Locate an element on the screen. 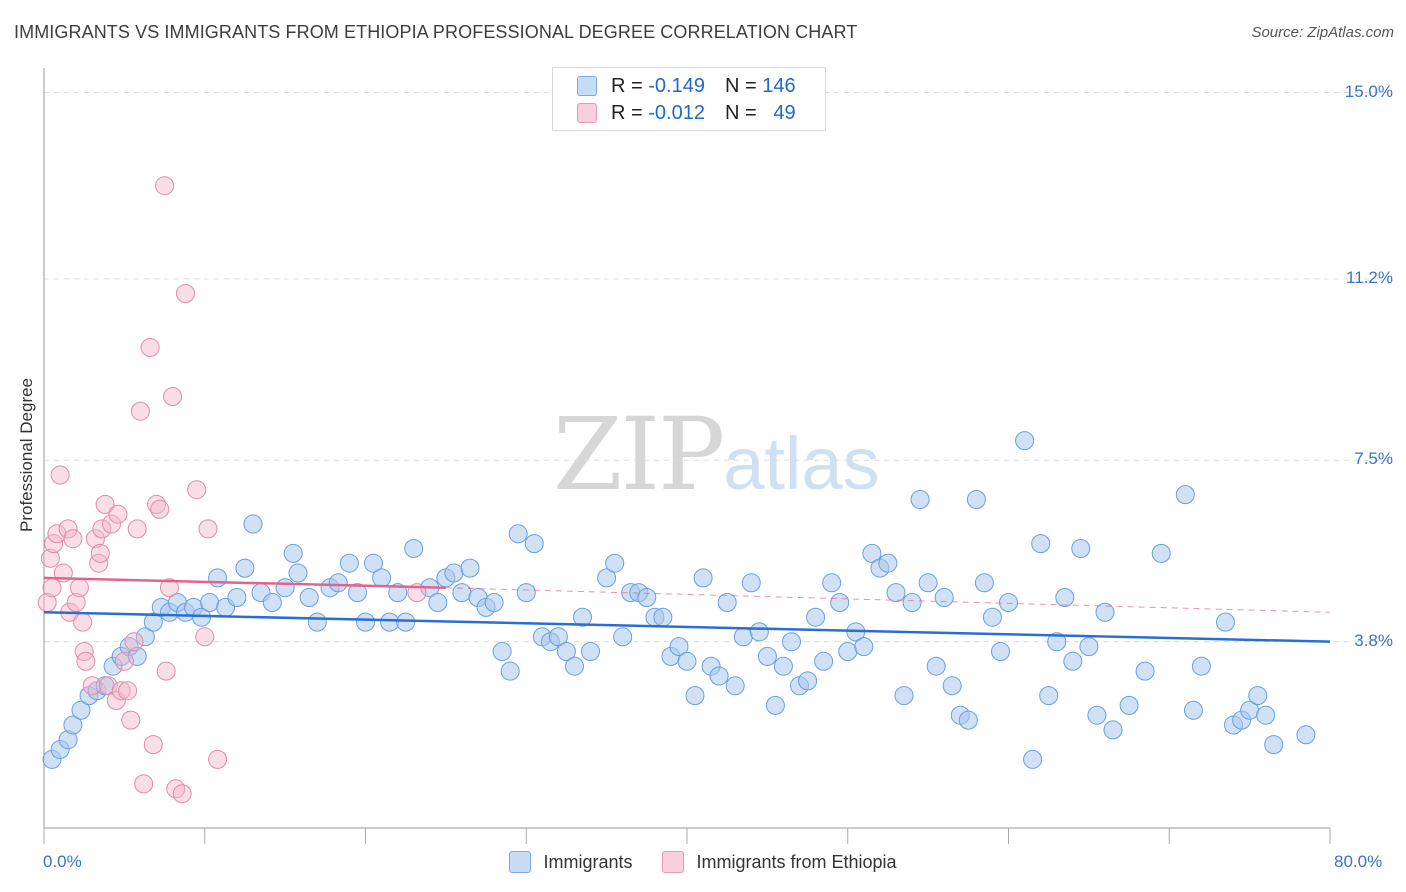  legend: Immigrants Immigrants from Ethiopia is located at coordinates (703, 862).